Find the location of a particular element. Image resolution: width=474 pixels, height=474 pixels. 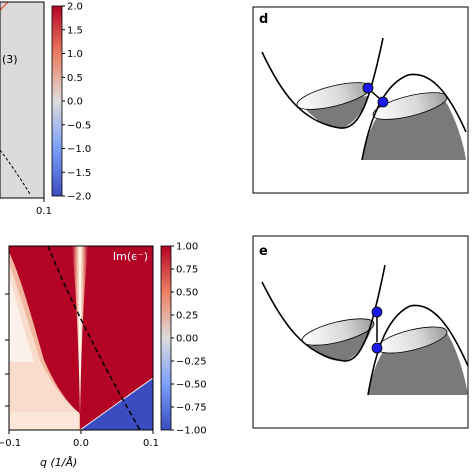

bottom-colorbar-tick-label: −1.00 is located at coordinates (191, 431).